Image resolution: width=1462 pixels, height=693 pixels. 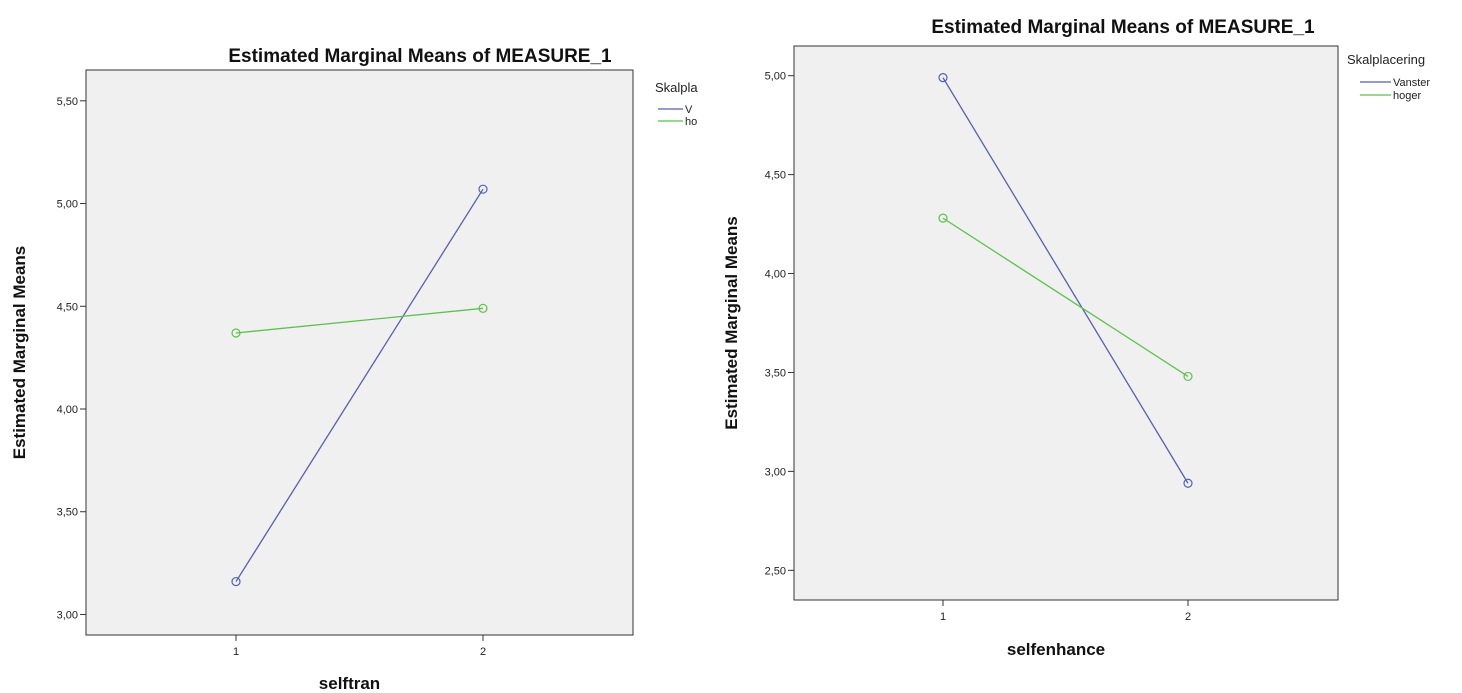 I want to click on y-tick-label: 5,50, so click(x=67, y=102).